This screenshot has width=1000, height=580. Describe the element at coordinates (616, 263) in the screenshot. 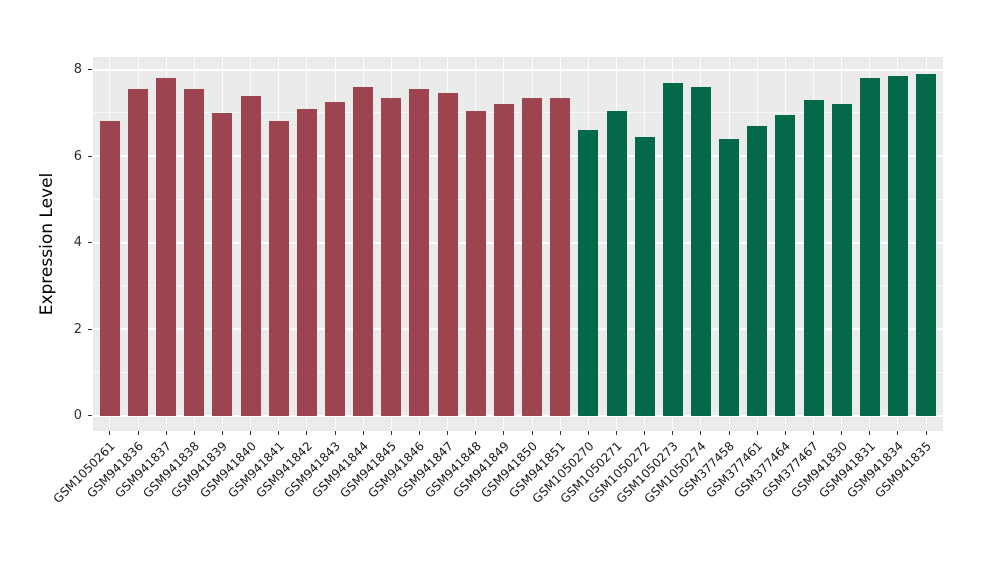

I see `bar-GSM1050271` at that location.